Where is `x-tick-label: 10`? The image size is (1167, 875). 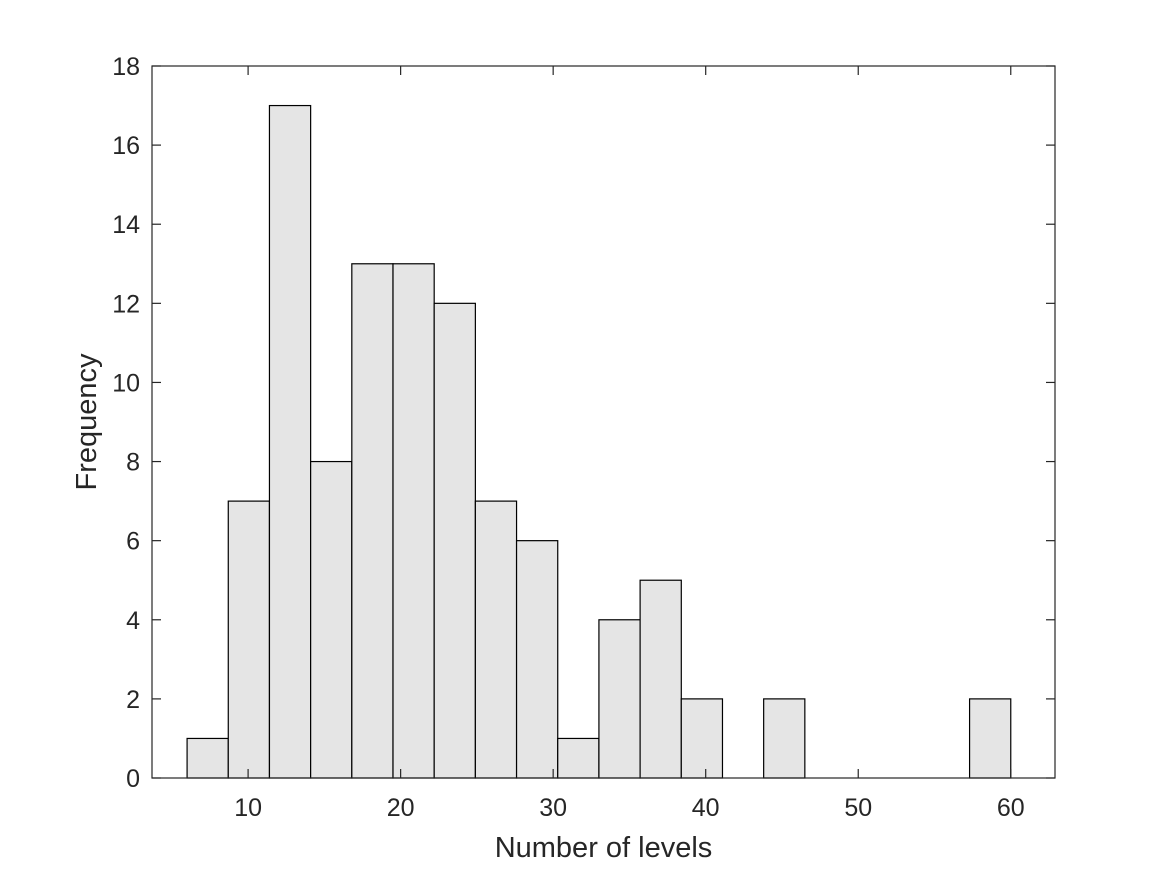
x-tick-label: 10 is located at coordinates (248, 808).